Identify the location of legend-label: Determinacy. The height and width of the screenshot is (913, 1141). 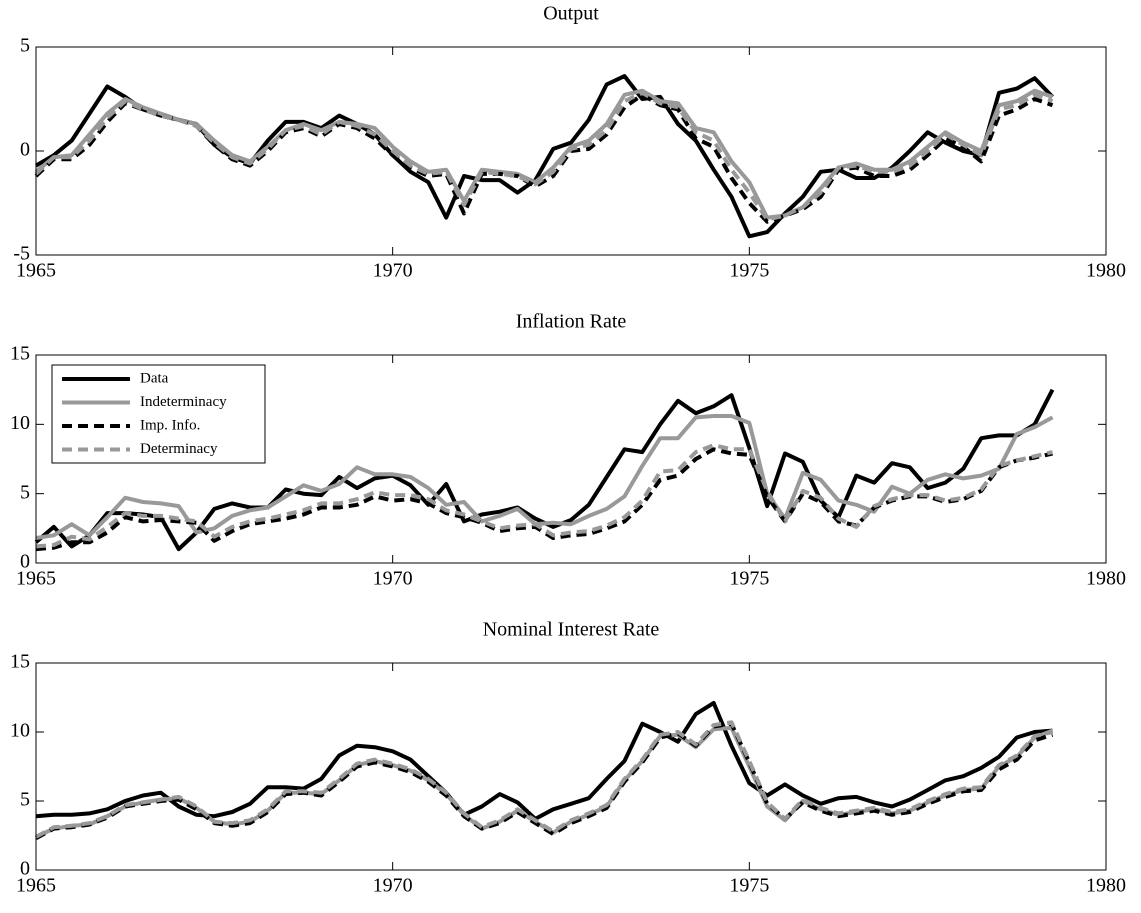
(179, 449).